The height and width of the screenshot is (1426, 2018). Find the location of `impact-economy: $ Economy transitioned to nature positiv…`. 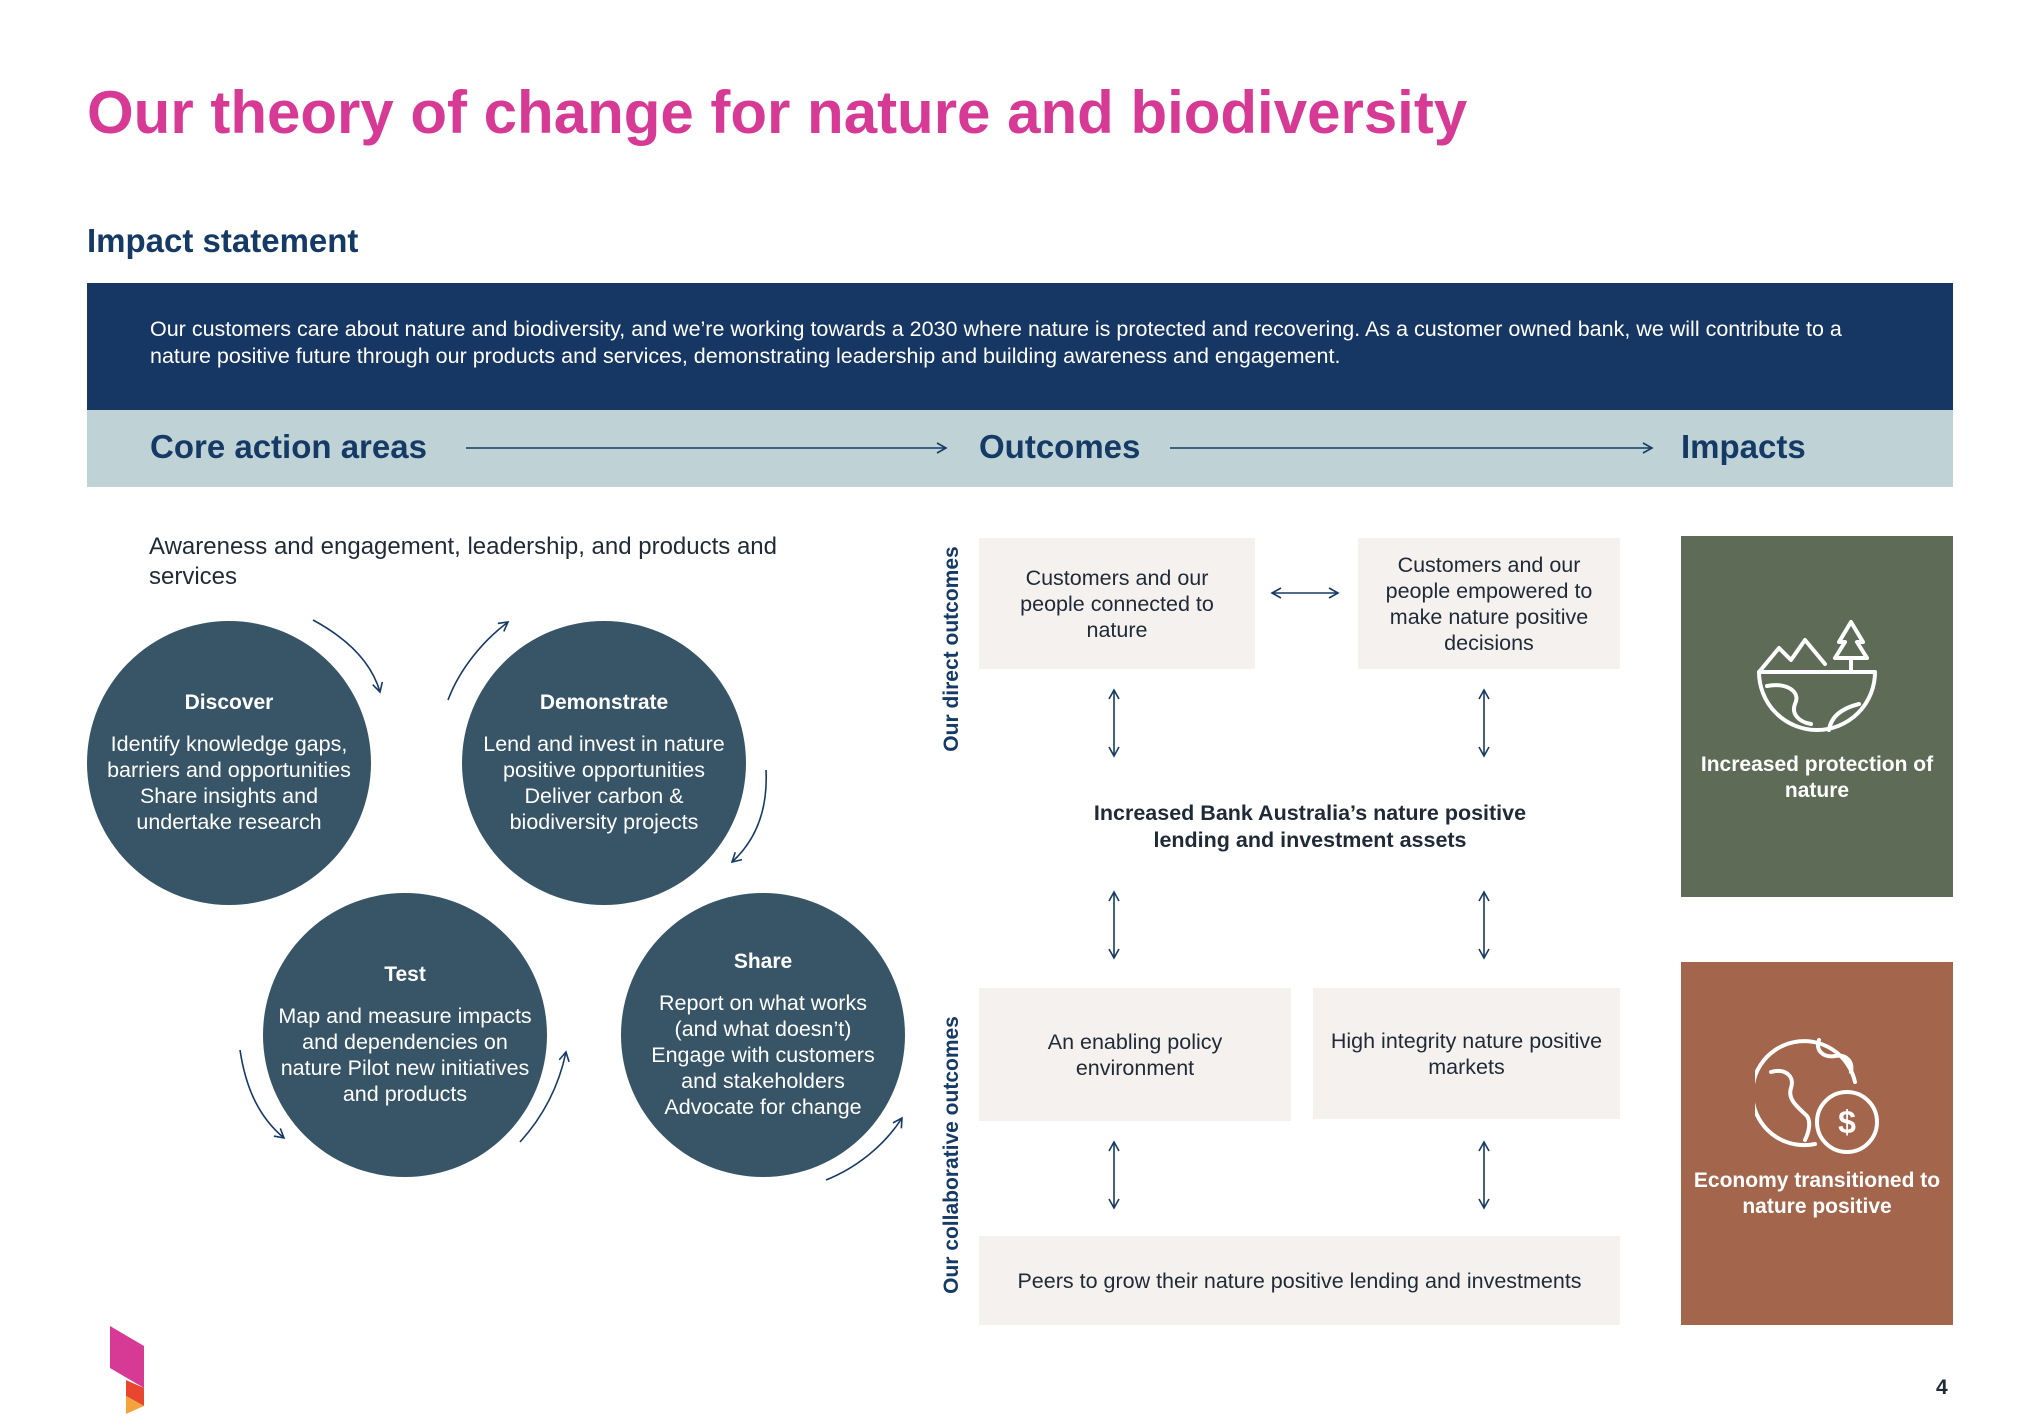

impact-economy: $ Economy transitioned to nature positiv… is located at coordinates (1817, 1143).